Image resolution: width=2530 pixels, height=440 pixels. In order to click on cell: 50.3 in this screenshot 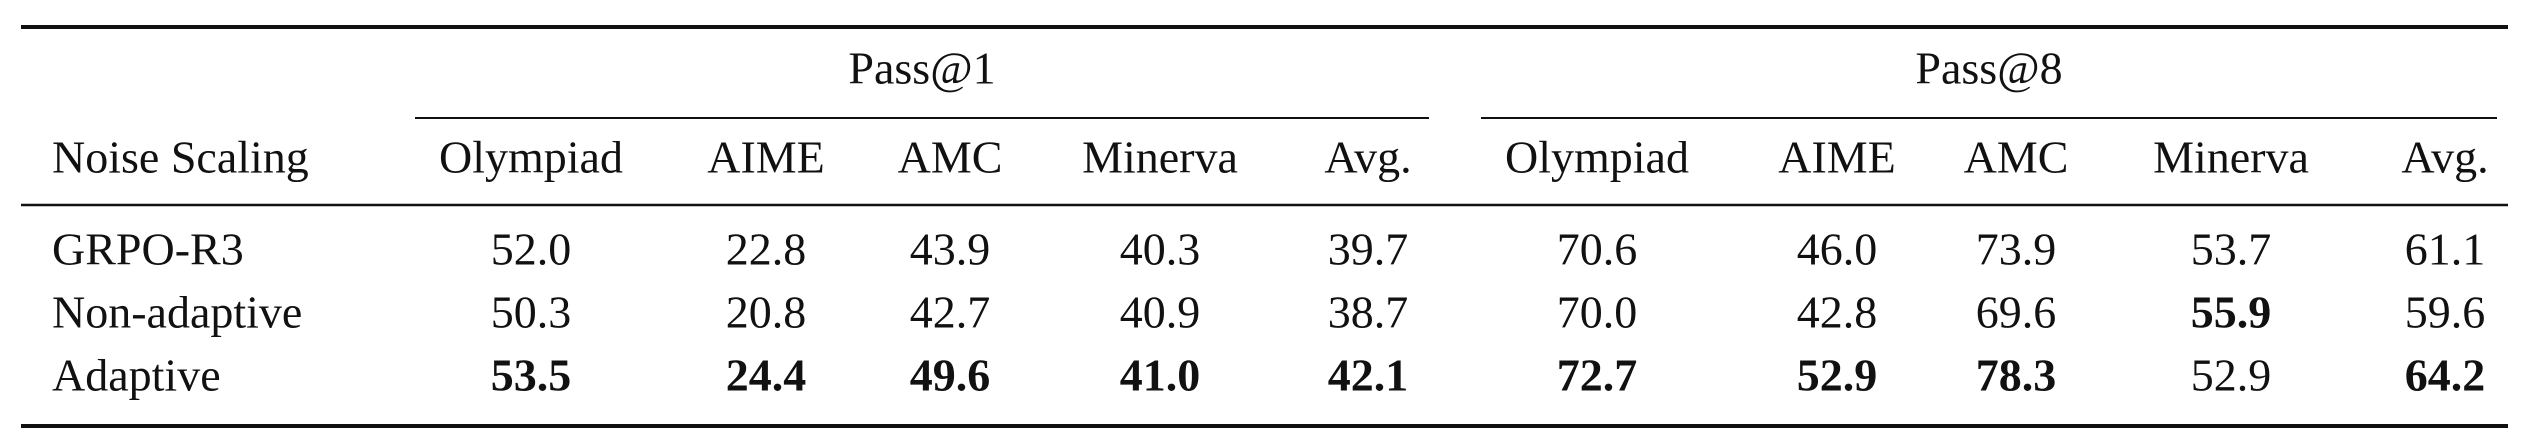, I will do `click(531, 312)`.